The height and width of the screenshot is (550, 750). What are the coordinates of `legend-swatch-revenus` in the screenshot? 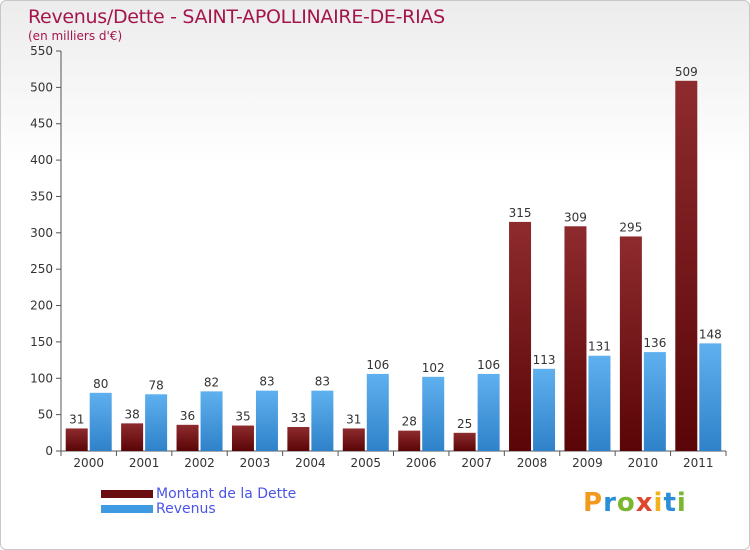 It's located at (127, 509).